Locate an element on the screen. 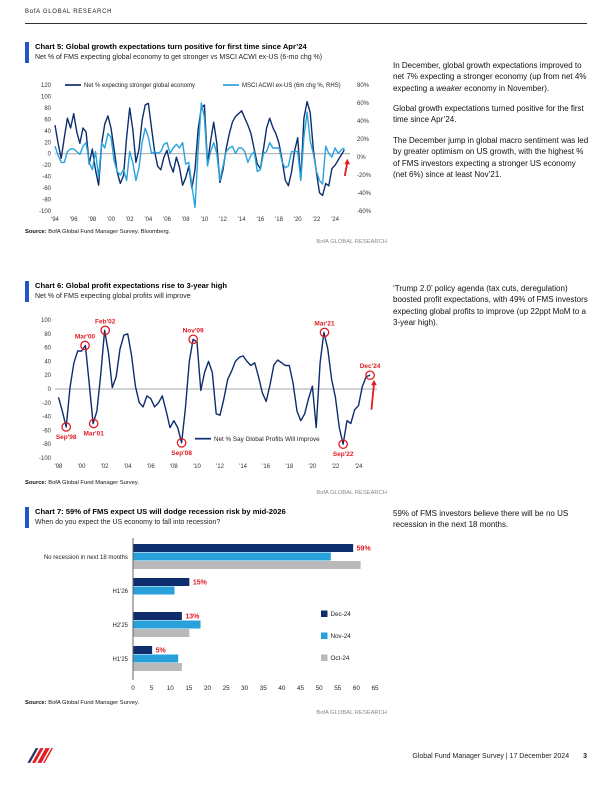  svg-text: Nov-24 is located at coordinates (341, 636).